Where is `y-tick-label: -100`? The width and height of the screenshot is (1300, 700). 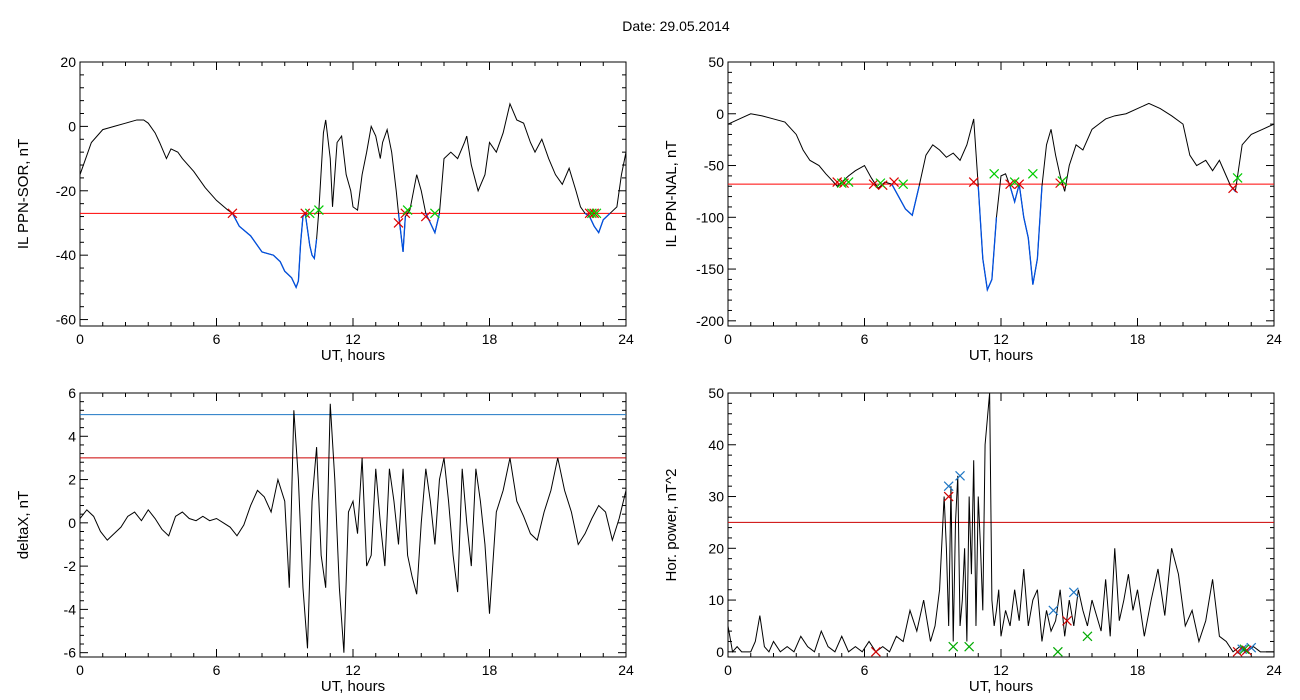
y-tick-label: -100 is located at coordinates (710, 217).